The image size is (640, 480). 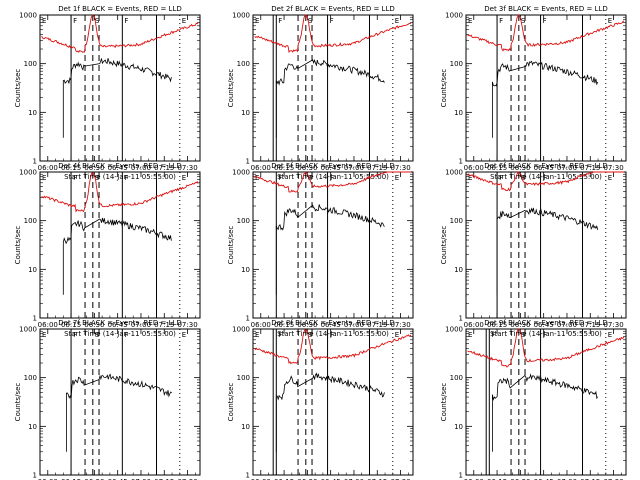 I want to click on panel-title: Det 8f BLACK = Events, RED = LLD, so click(x=332, y=323).